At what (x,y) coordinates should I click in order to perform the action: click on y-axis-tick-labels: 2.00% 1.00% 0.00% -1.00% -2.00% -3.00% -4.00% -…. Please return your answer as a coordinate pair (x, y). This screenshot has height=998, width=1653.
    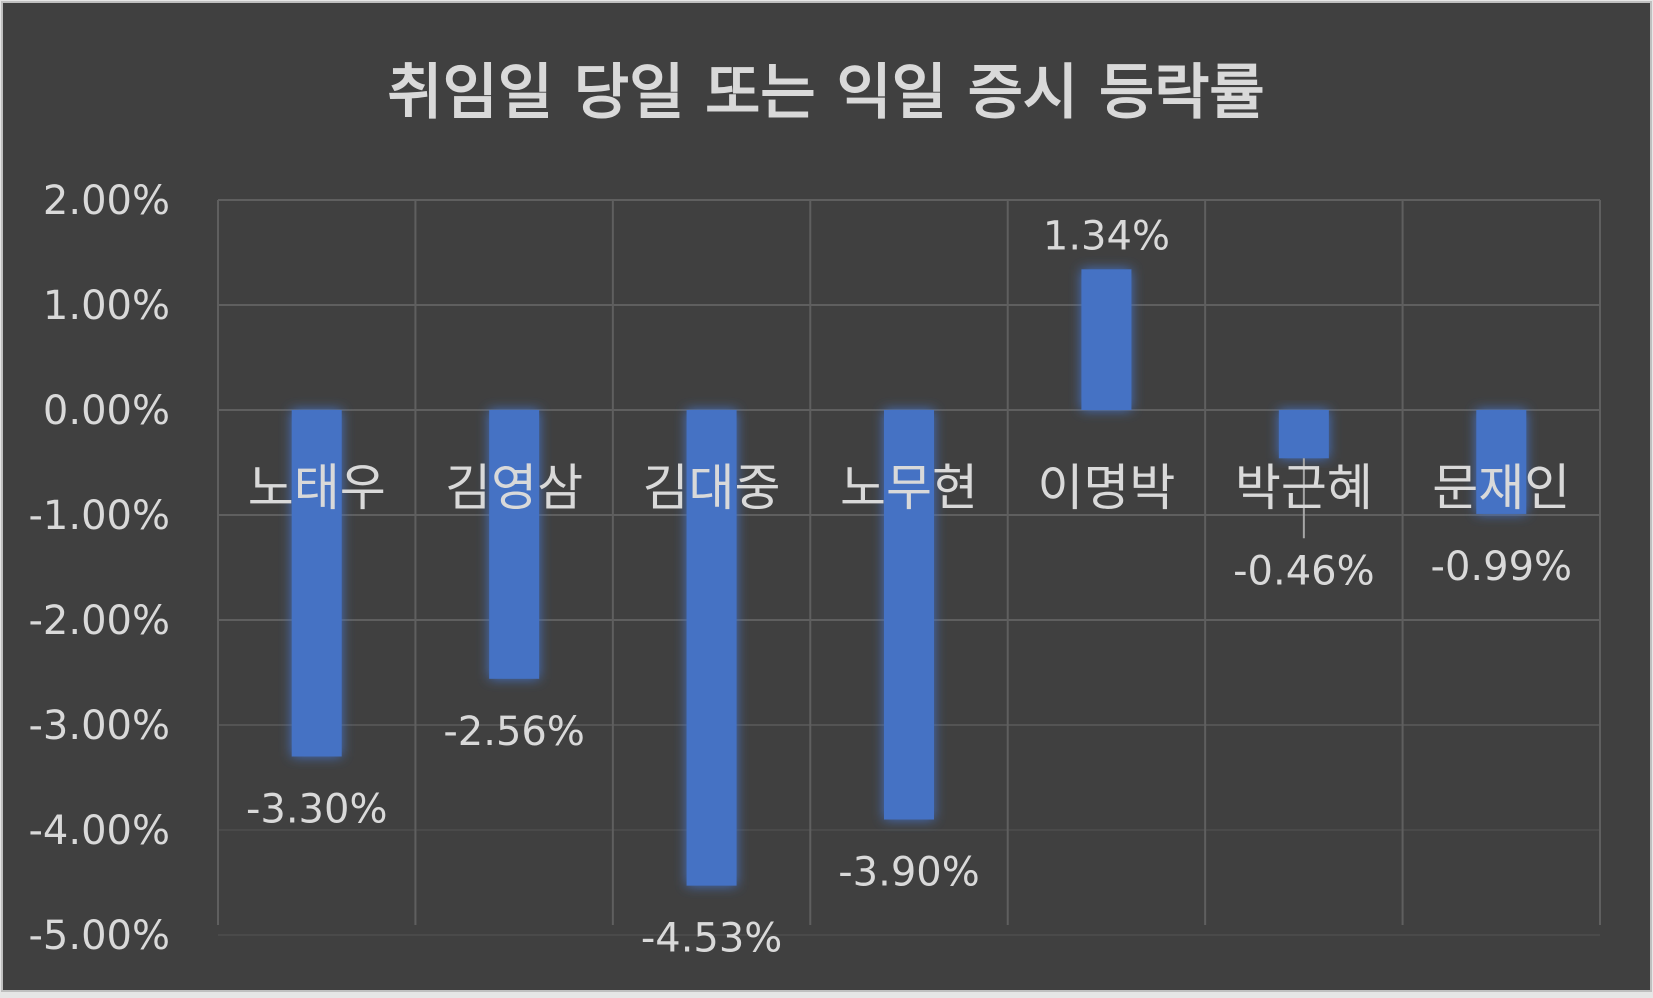
    Looking at the image, I should click on (99, 568).